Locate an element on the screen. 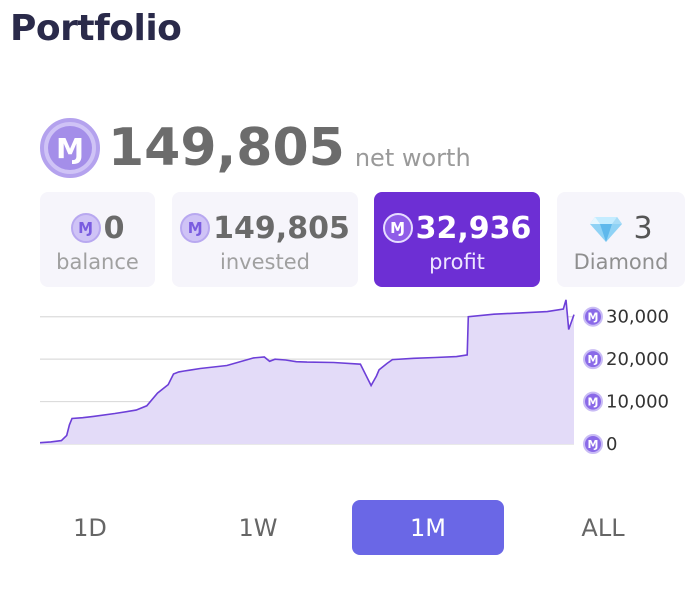 The width and height of the screenshot is (690, 595). invested-card: Ɱ 149,805 invested is located at coordinates (265, 239).